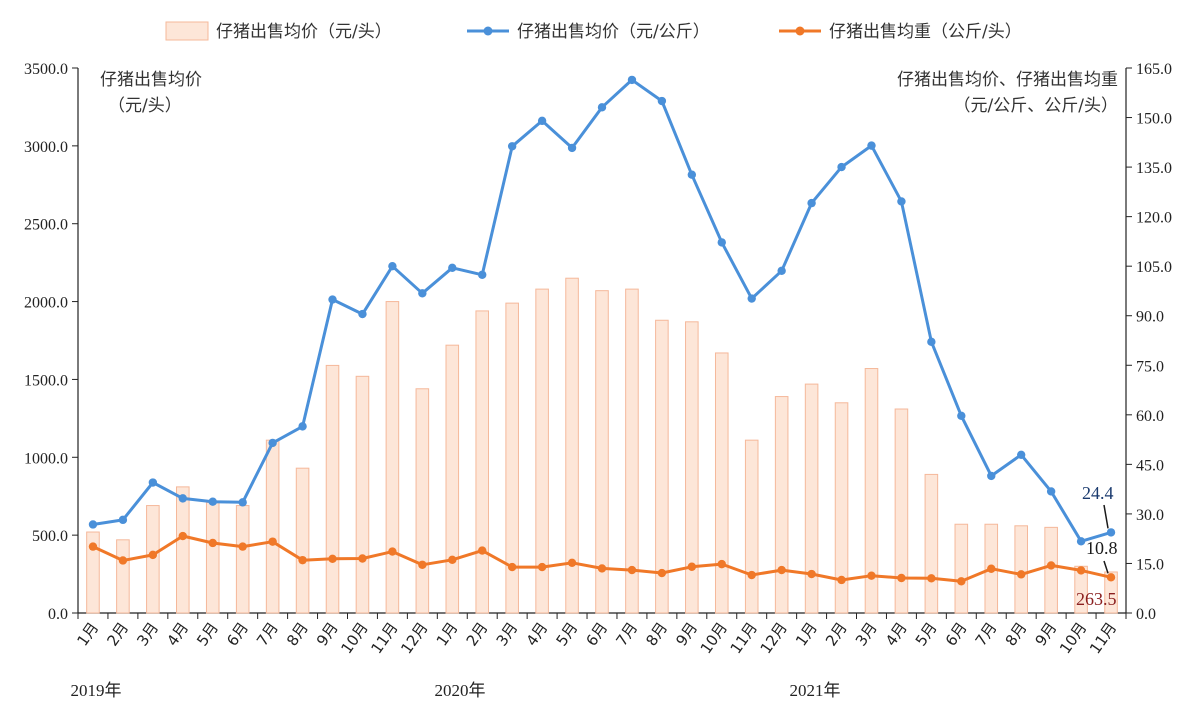 The height and width of the screenshot is (726, 1200). What do you see at coordinates (1150, 416) in the screenshot?
I see `right-tick-label: 60.0` at bounding box center [1150, 416].